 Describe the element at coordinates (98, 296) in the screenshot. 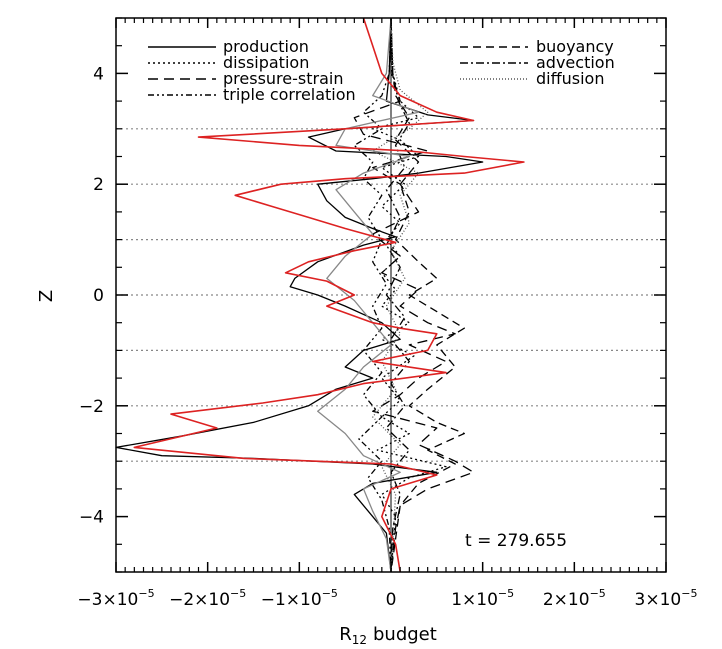

I see `y-tick-label: 0` at that location.